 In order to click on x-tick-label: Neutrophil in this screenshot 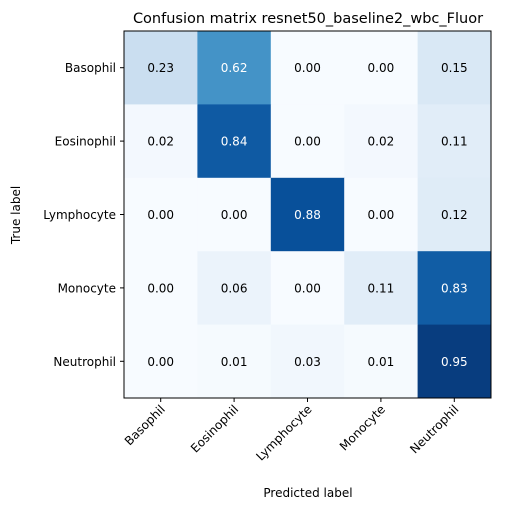, I will do `click(434, 429)`.